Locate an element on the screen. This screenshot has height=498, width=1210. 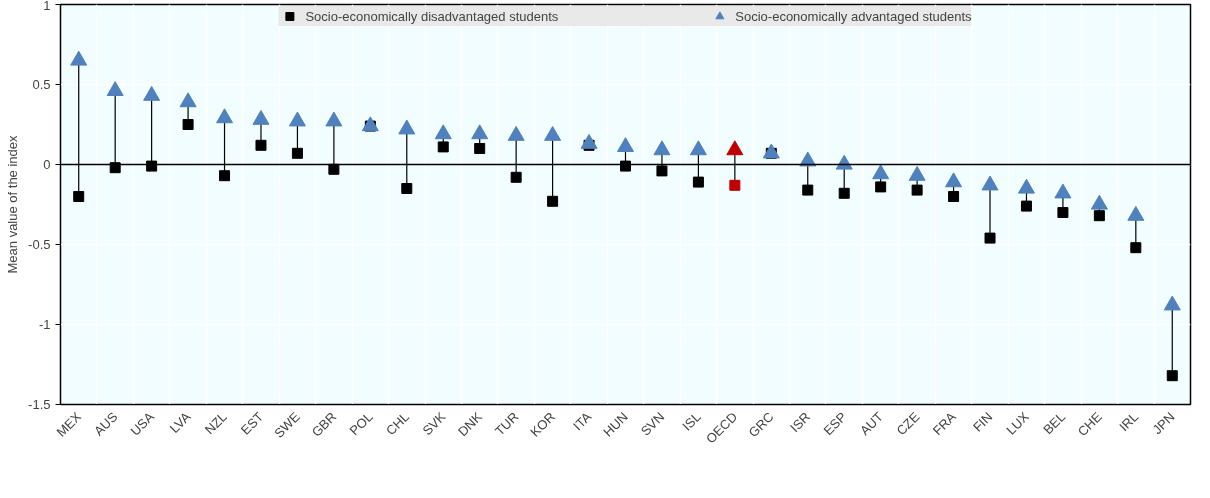
x-tick-label: BEL is located at coordinates (1054, 423).